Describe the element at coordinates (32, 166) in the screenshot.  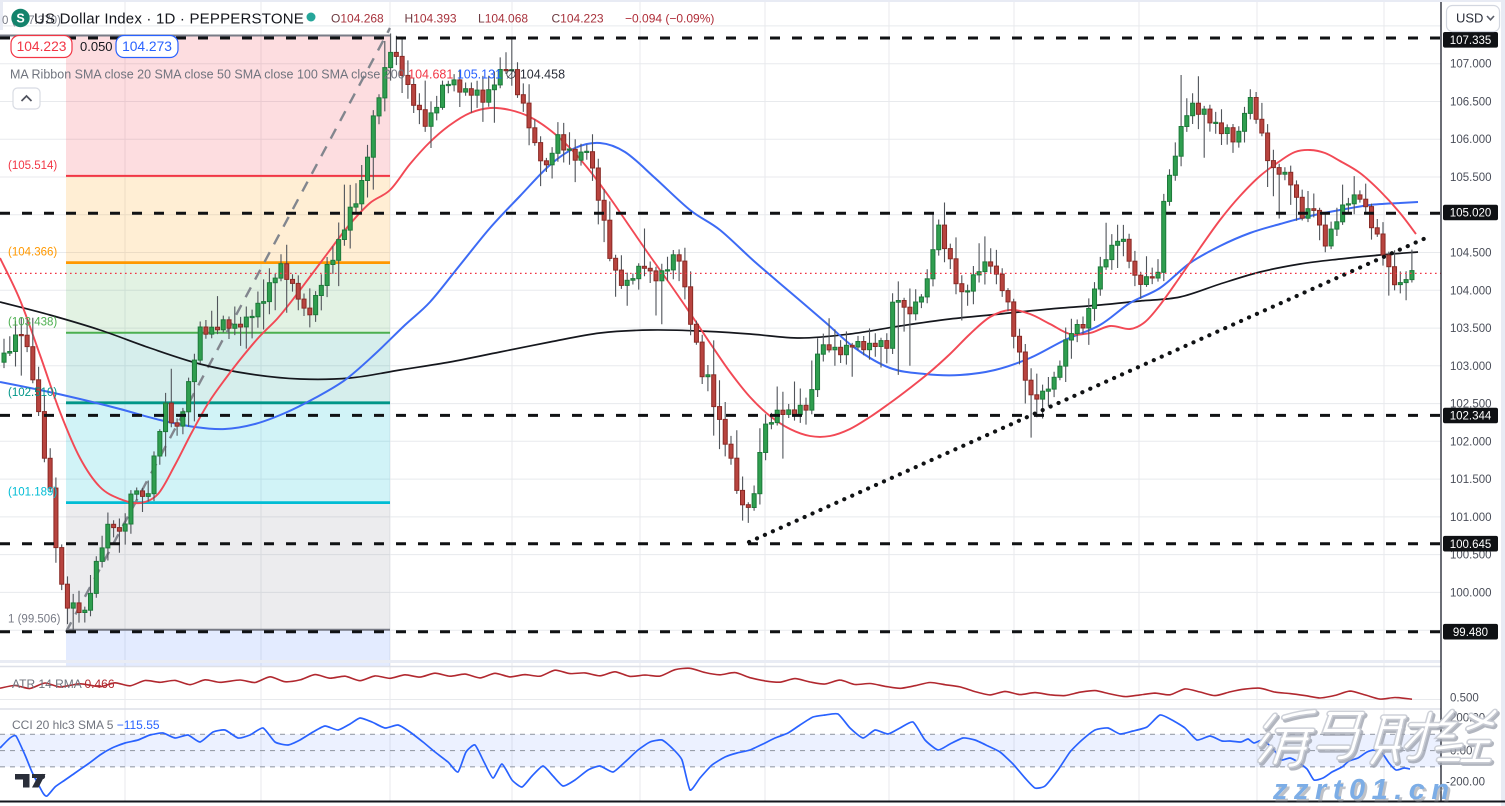
I see `svg-text: (105.514)` at that location.